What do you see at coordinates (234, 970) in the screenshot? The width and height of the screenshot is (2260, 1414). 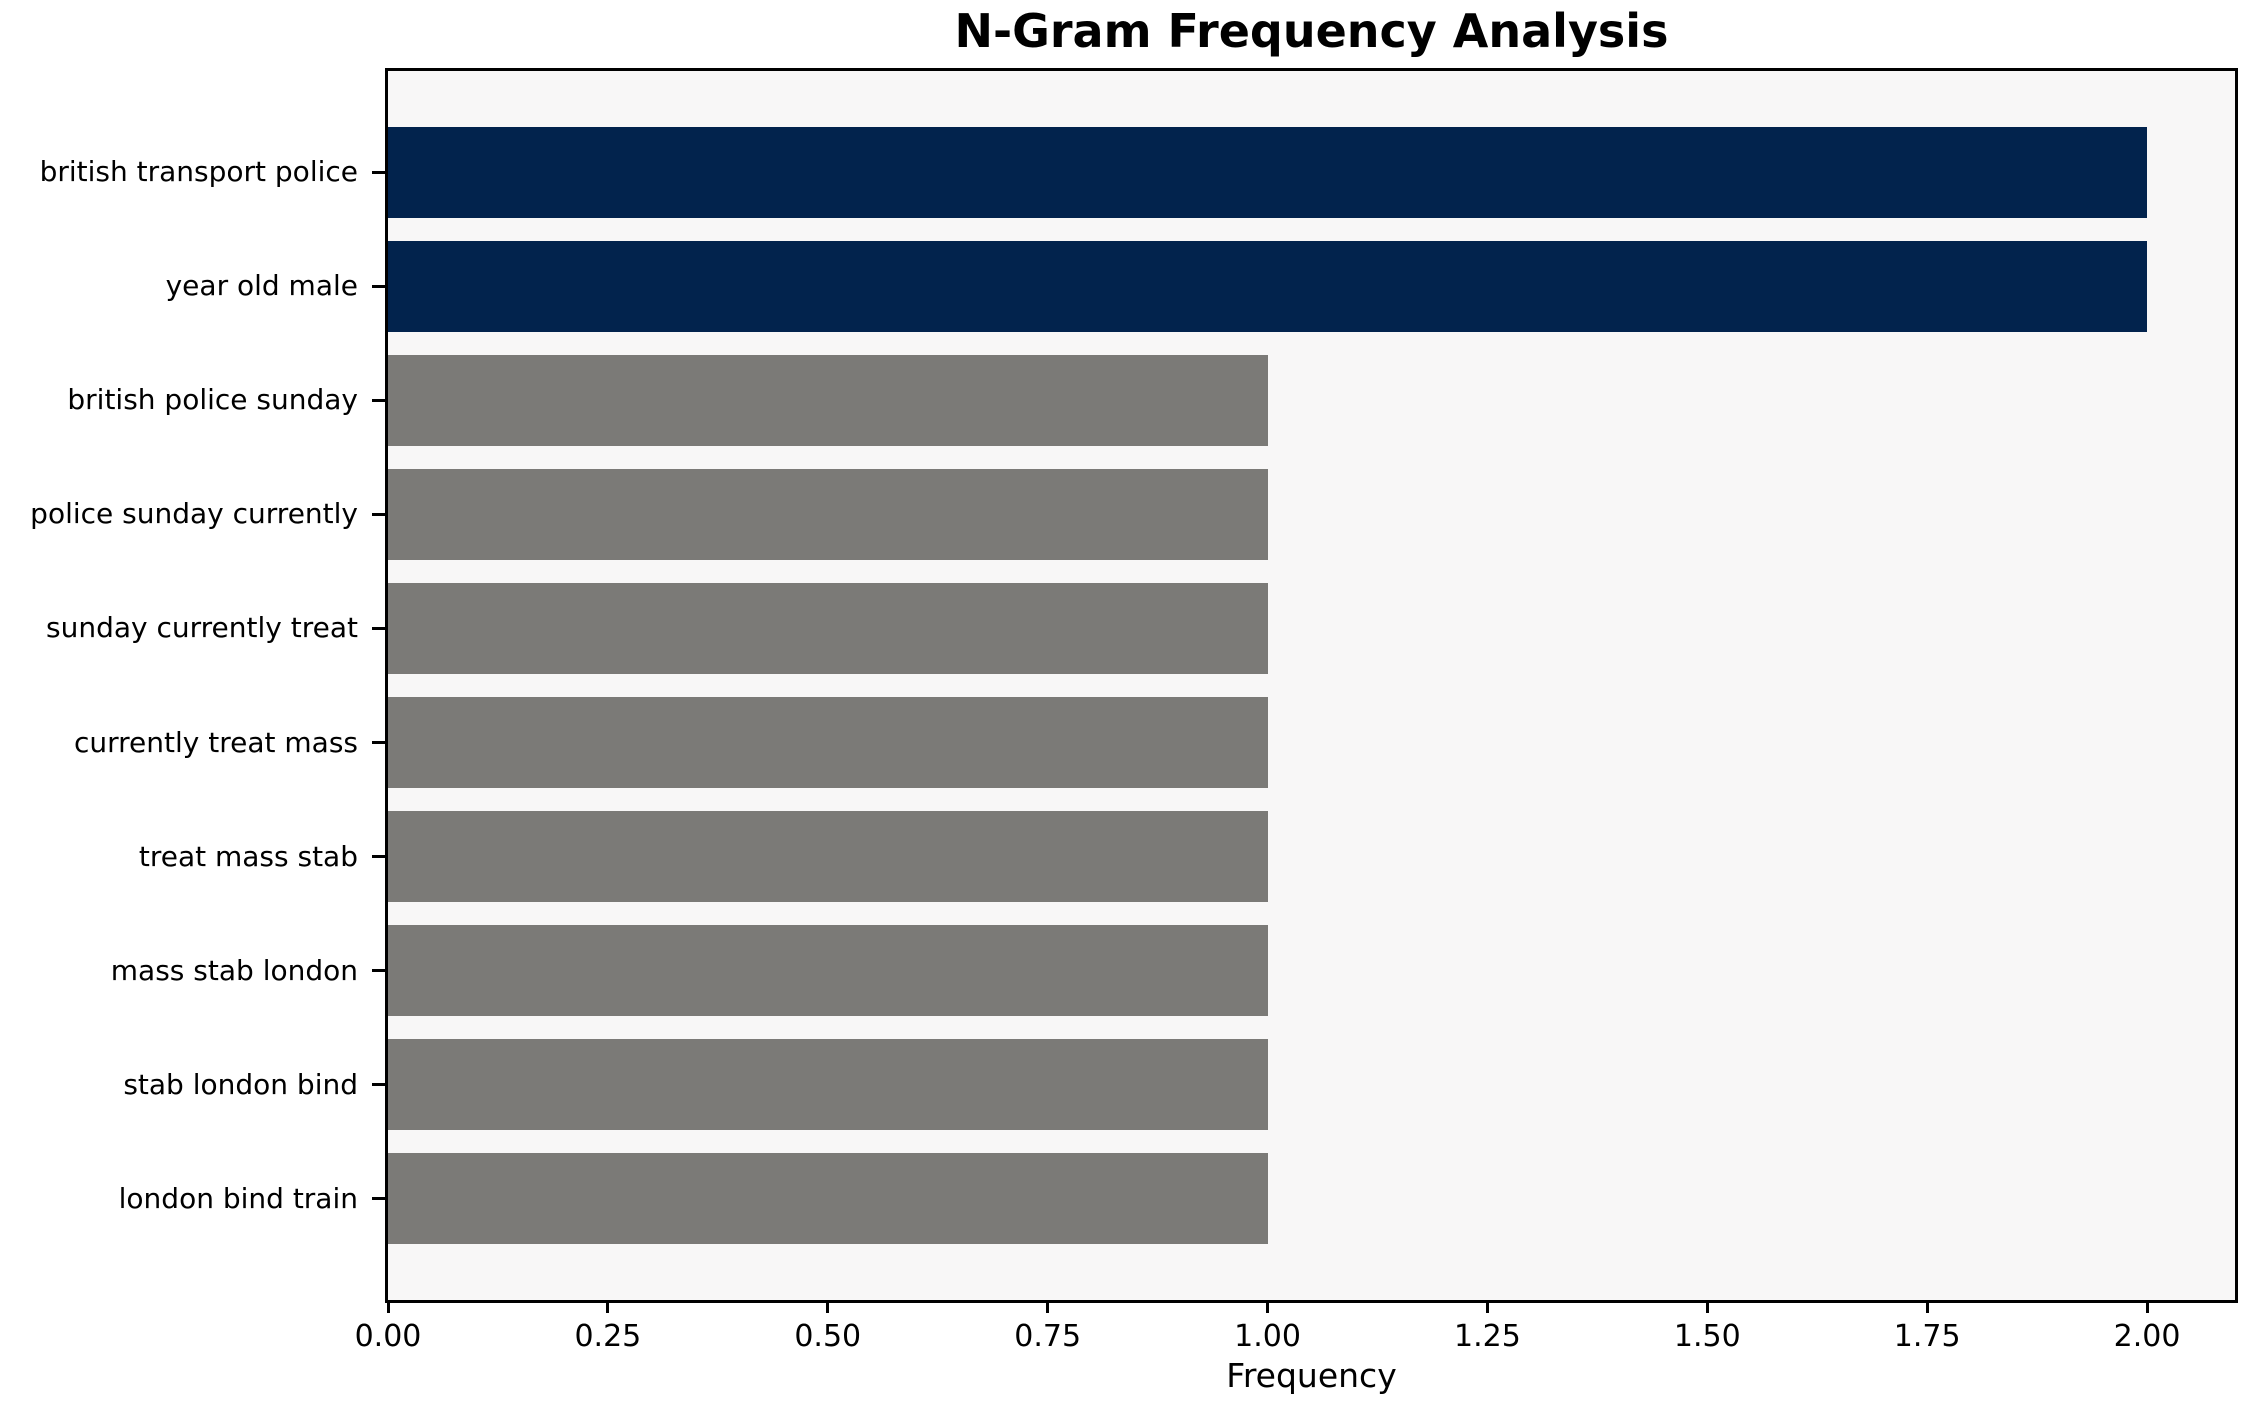 I see `y-tick-label: mass stab london` at bounding box center [234, 970].